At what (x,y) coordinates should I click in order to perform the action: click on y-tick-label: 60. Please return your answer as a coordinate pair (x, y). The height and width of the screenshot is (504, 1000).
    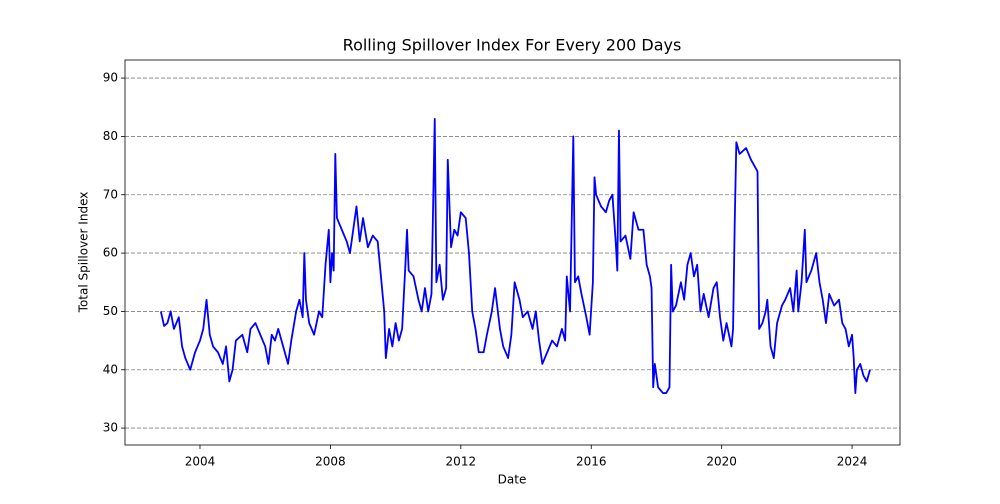
    Looking at the image, I should click on (110, 253).